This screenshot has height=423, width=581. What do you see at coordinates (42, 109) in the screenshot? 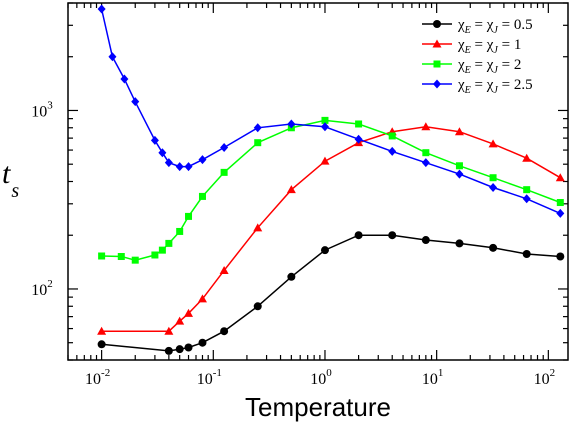
I see `y-tick-label: 10³` at bounding box center [42, 109].